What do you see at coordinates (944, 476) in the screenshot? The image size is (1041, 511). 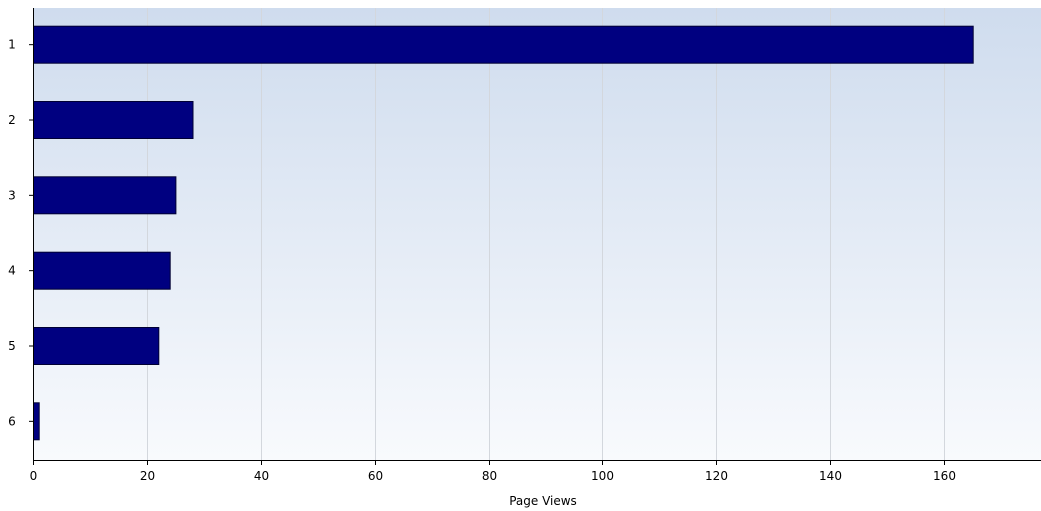 I see `x-tick-label: 160` at bounding box center [944, 476].